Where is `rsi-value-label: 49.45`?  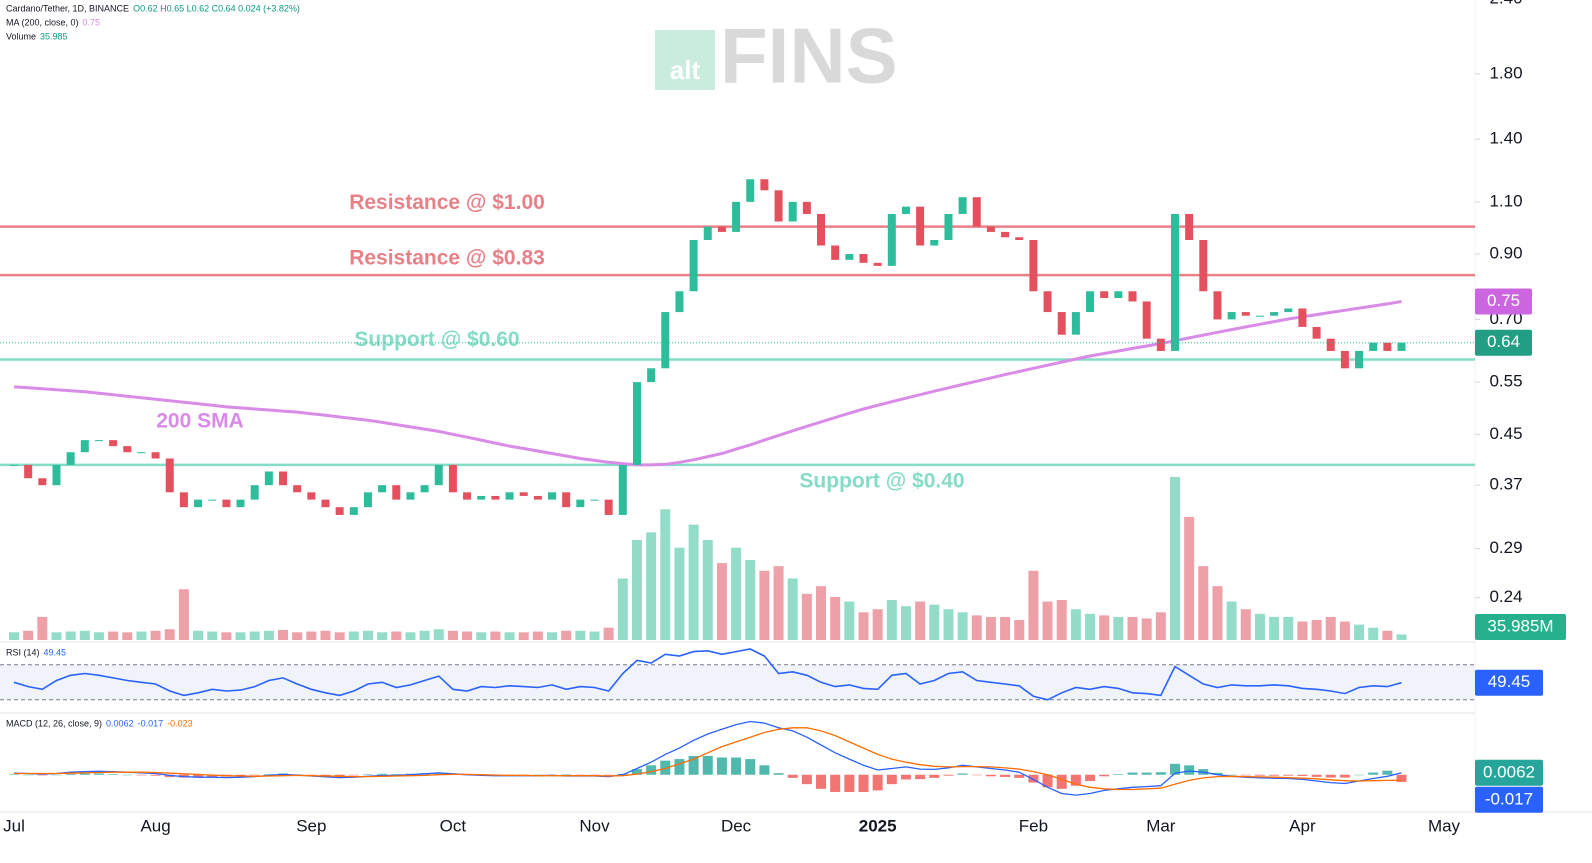 rsi-value-label: 49.45 is located at coordinates (1509, 681).